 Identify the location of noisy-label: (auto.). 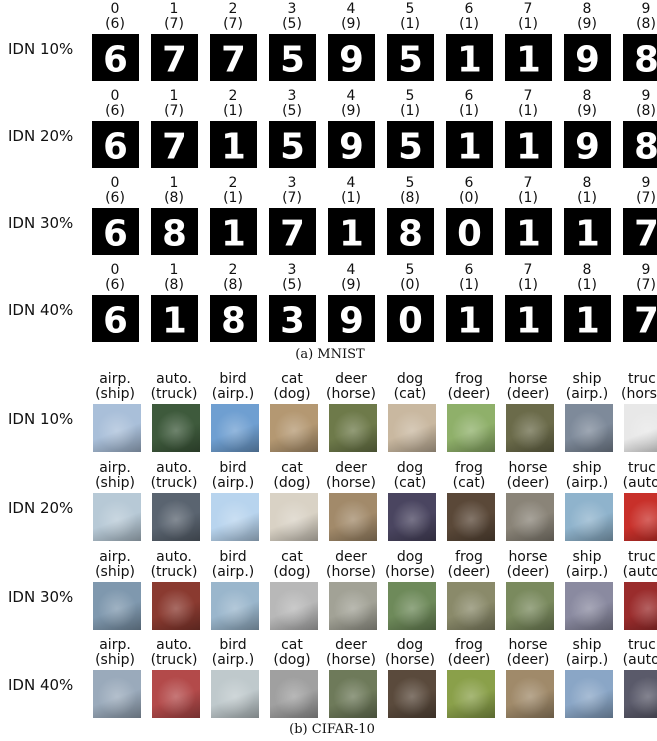
(639, 660).